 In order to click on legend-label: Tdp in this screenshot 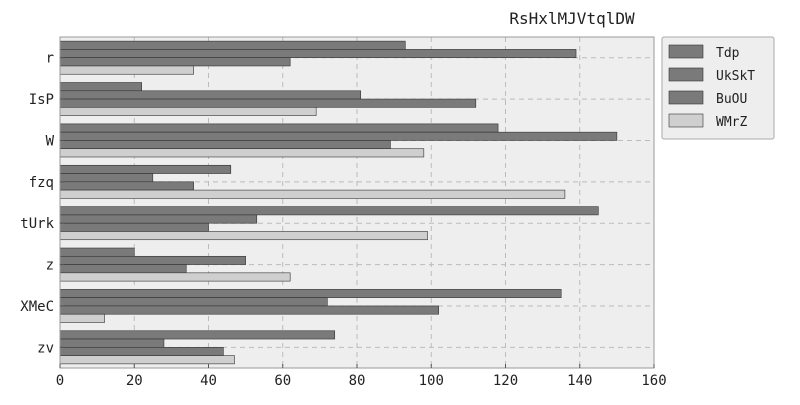, I will do `click(728, 53)`.